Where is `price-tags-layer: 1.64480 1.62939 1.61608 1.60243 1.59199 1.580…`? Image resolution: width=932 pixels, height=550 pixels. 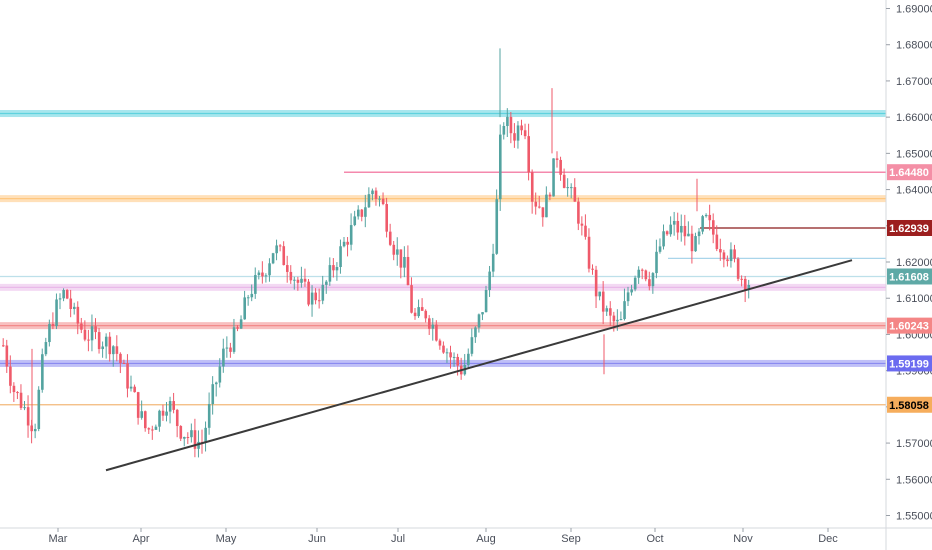
price-tags-layer: 1.64480 1.62939 1.61608 1.60243 1.59199 1.580… is located at coordinates (909, 288).